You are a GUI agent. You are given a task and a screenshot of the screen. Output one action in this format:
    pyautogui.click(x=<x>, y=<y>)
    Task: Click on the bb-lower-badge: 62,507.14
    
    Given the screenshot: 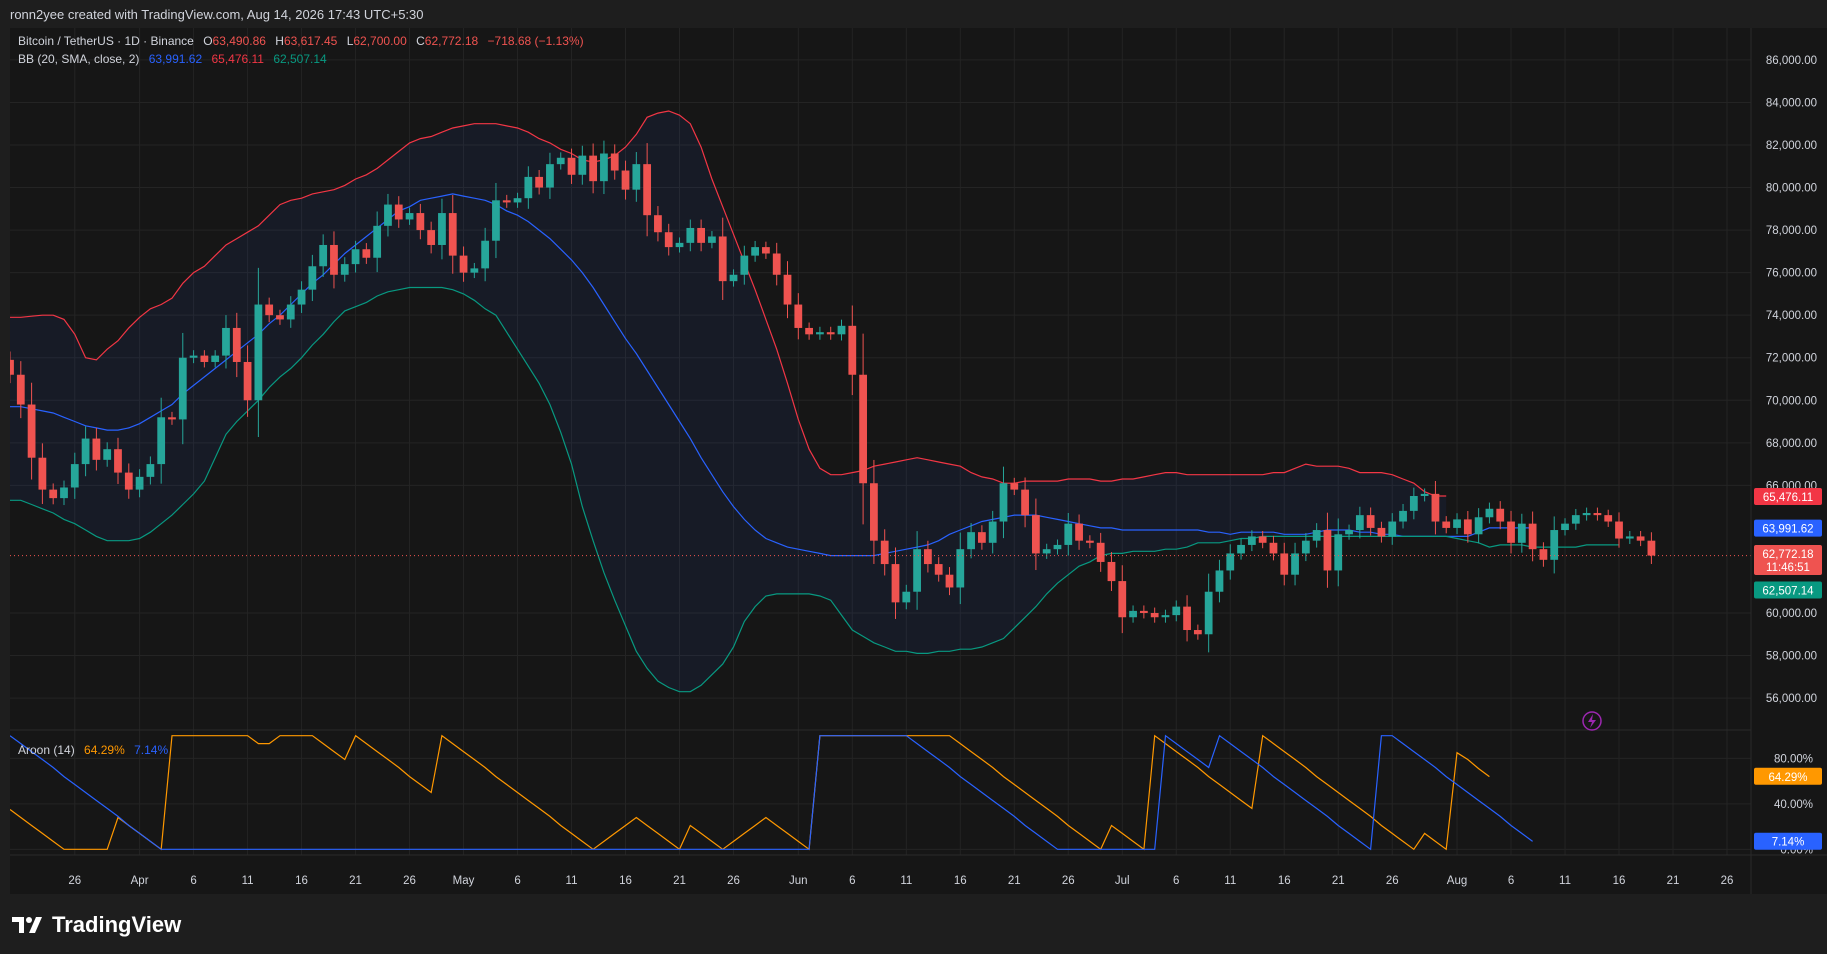 What is the action you would take?
    pyautogui.click(x=1788, y=590)
    